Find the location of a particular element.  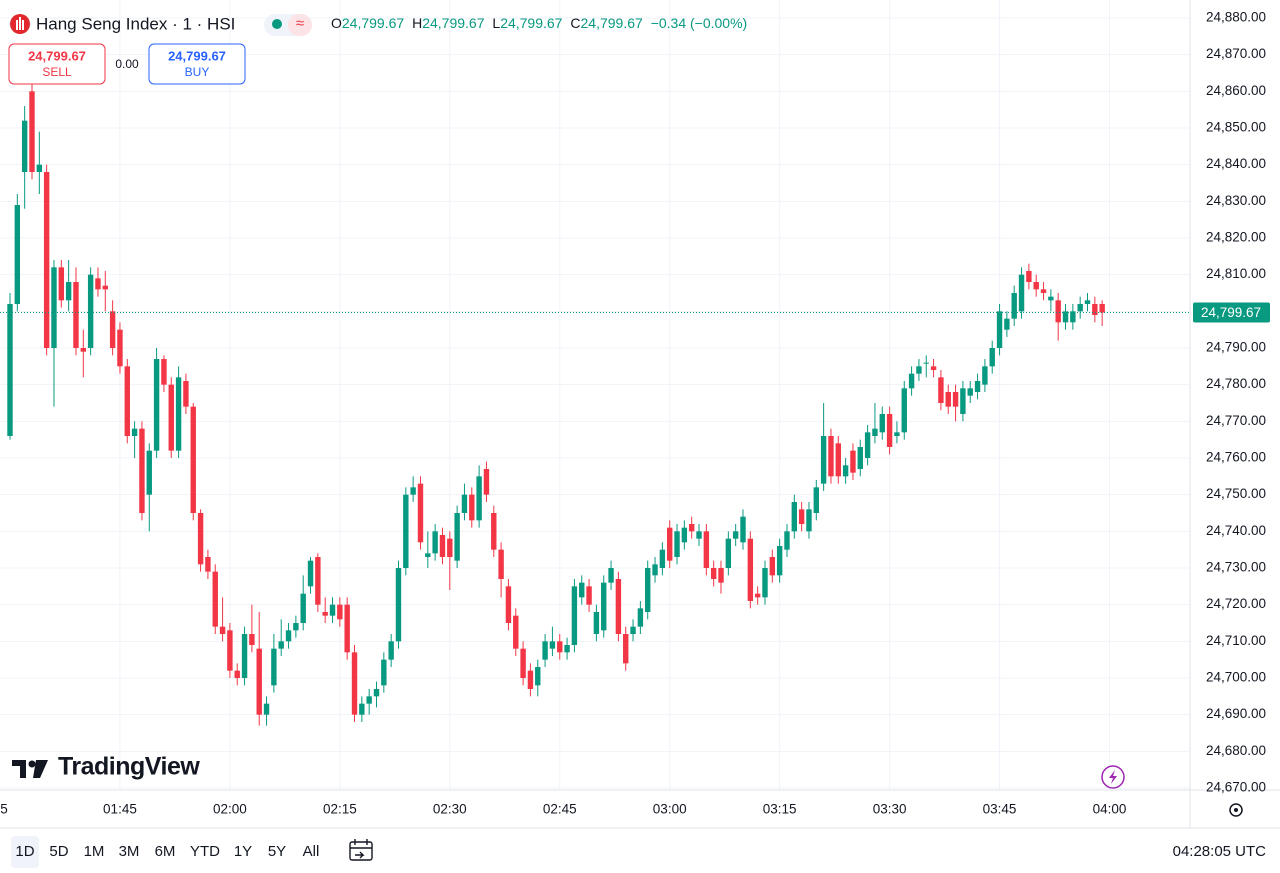

y-tick-label: 24,700.00 is located at coordinates (1236, 677).